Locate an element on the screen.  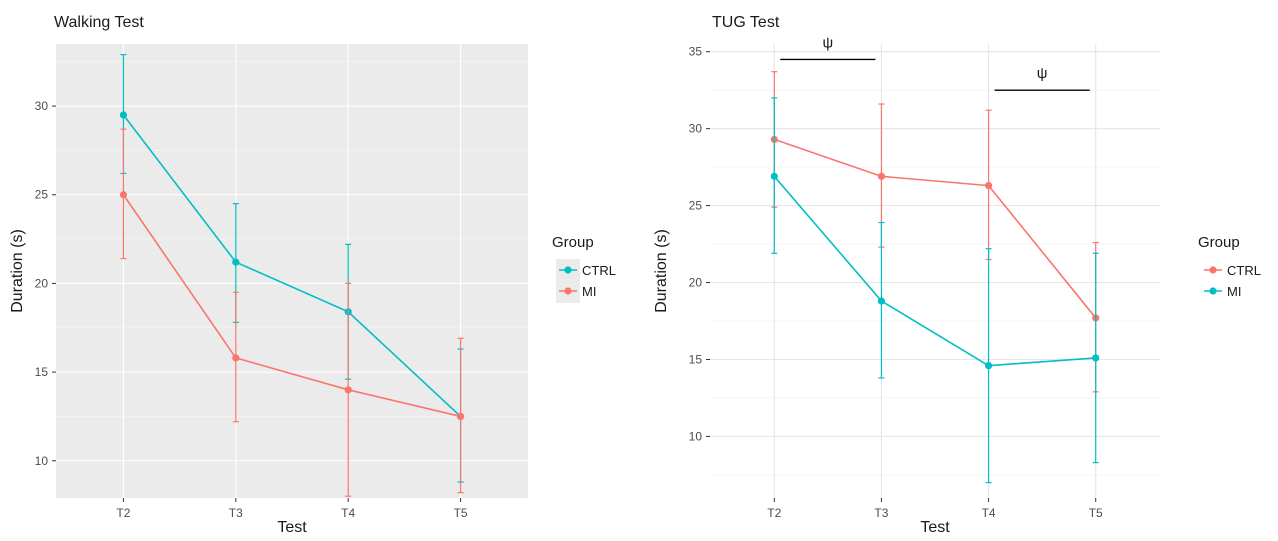
chart-title: TUG Test is located at coordinates (746, 22).